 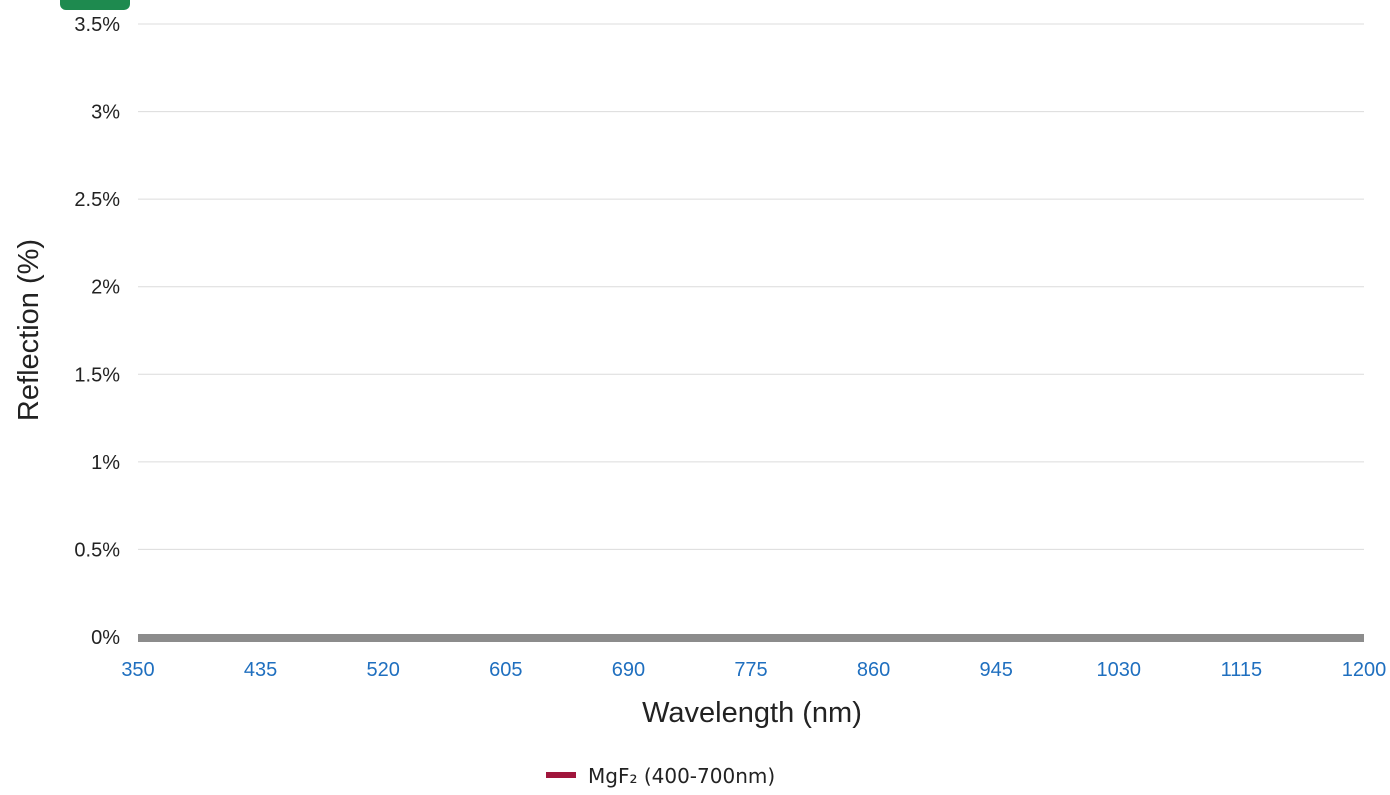 I want to click on y-tick-label: 1%, so click(x=105, y=463).